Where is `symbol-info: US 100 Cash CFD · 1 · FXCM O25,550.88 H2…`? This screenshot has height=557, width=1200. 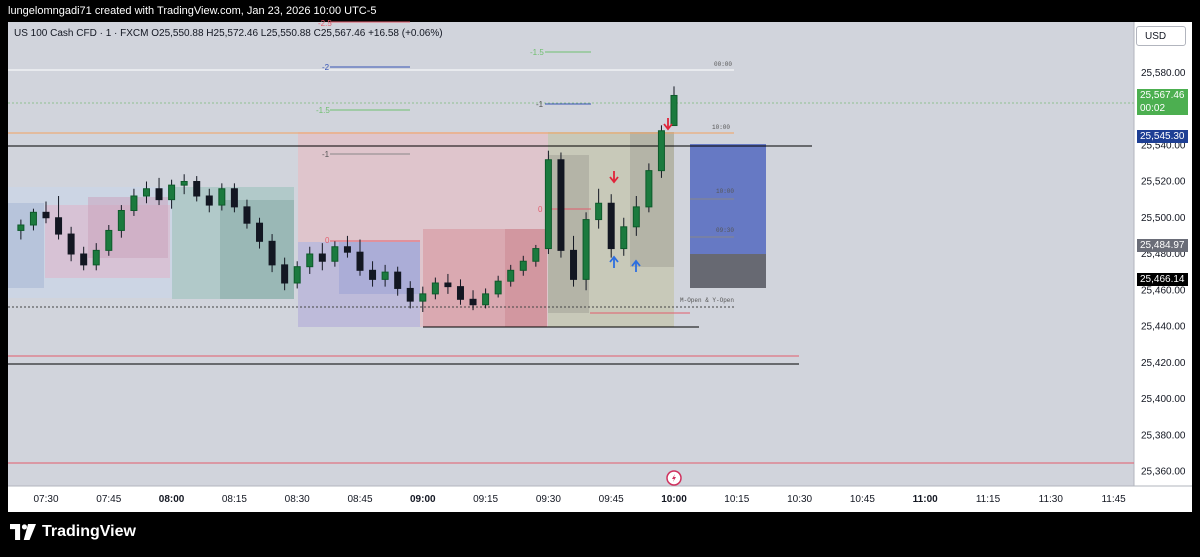
symbol-info: US 100 Cash CFD · 1 · FXCM O25,550.88 H2… is located at coordinates (228, 33).